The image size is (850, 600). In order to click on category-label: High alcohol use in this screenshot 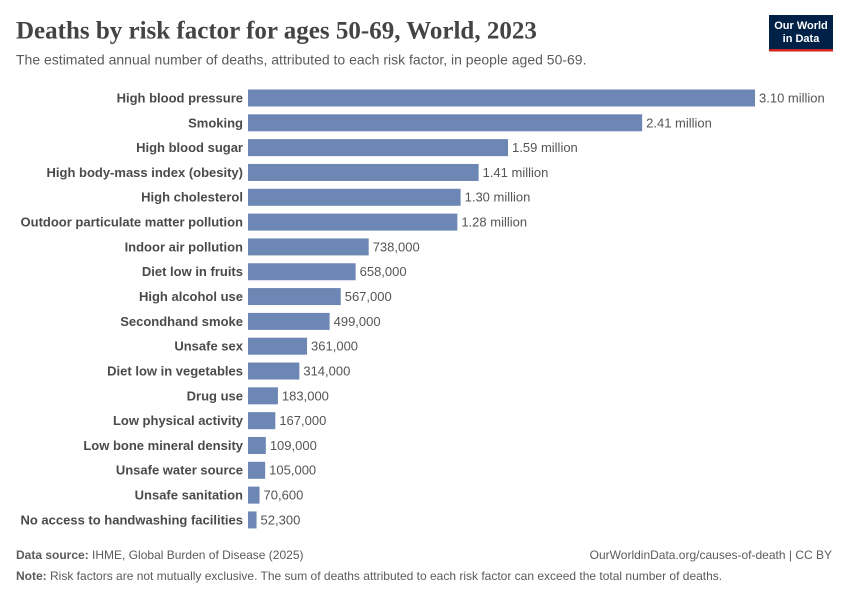, I will do `click(191, 296)`.